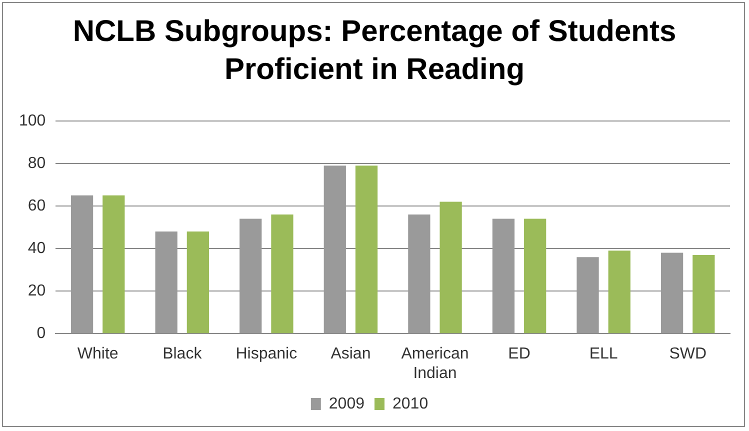  I want to click on y-tick-label: 20, so click(37, 291).